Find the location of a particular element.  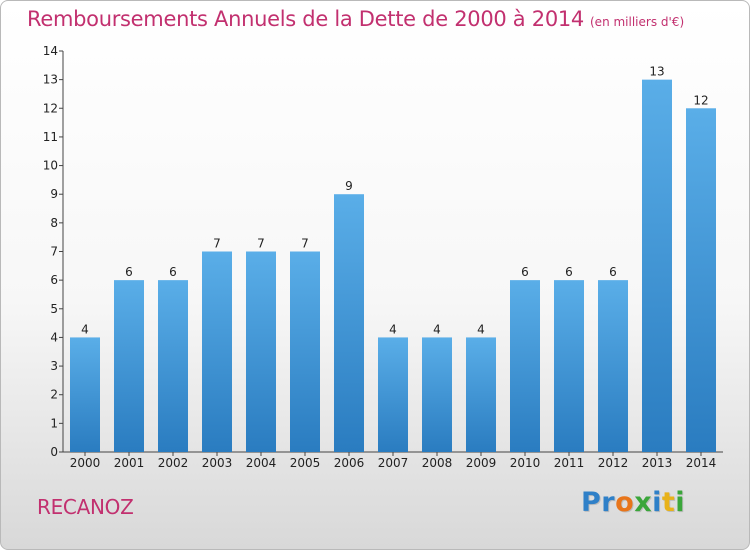

x-tick-label: 2010 is located at coordinates (525, 463).